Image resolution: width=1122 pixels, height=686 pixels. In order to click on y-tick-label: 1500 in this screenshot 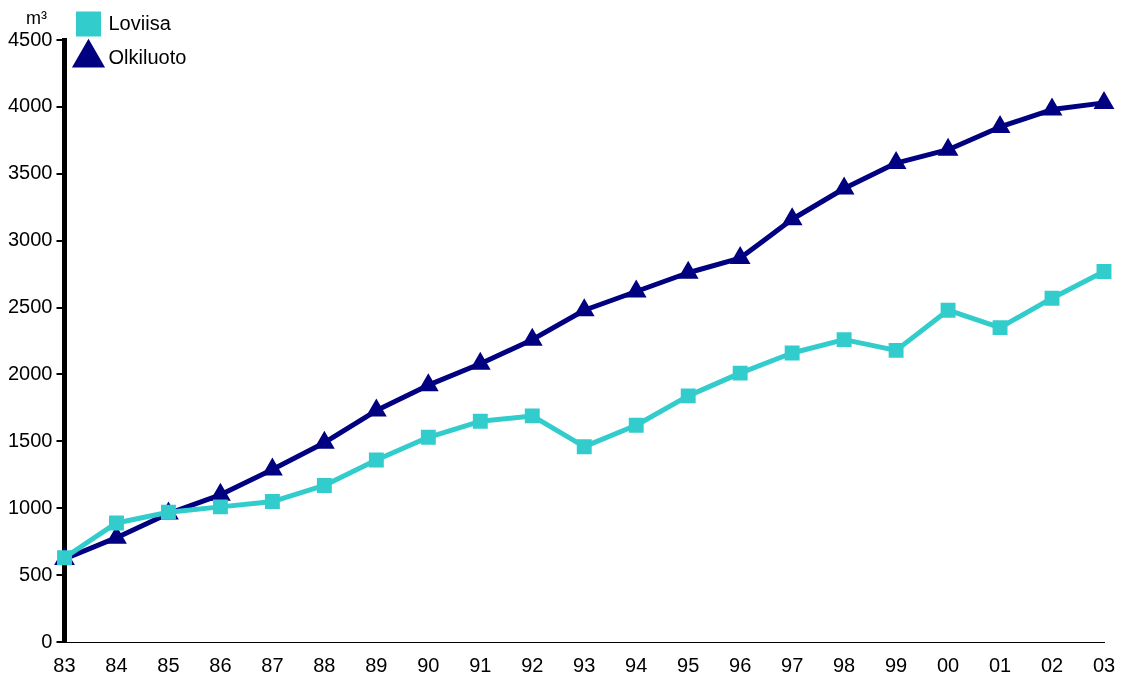, I will do `click(30, 439)`.